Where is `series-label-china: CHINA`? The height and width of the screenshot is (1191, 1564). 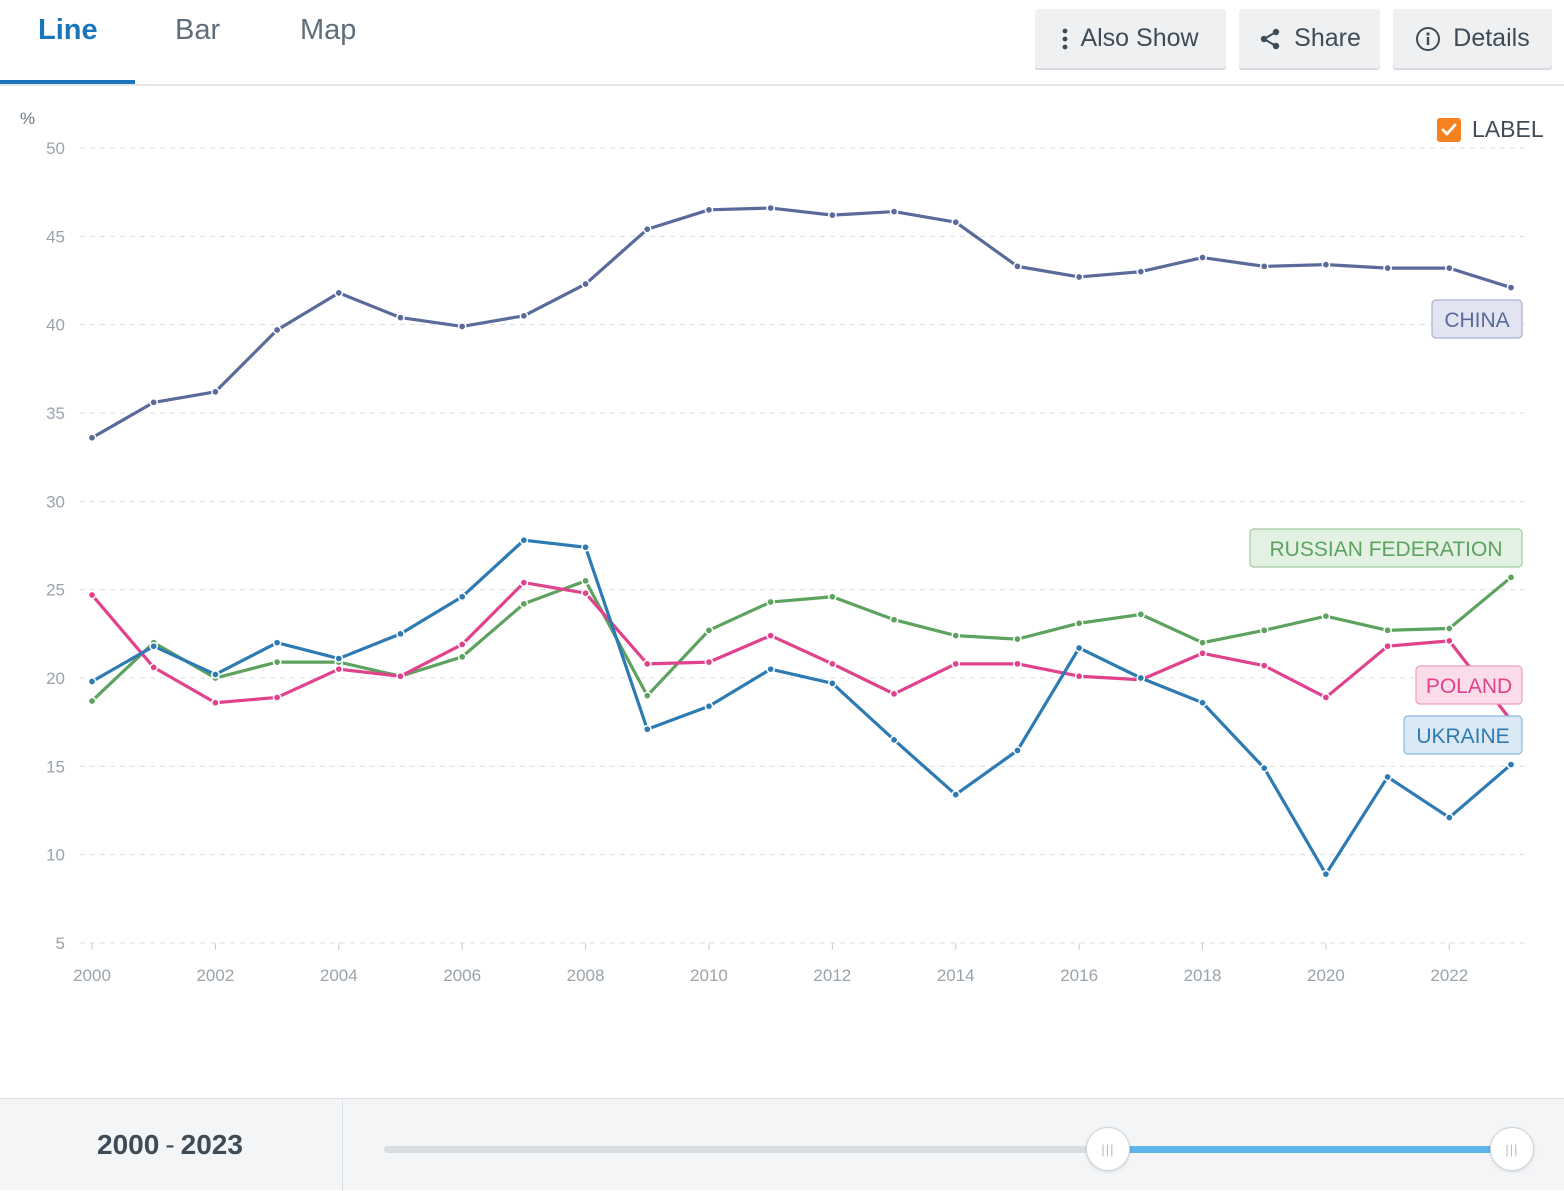 series-label-china: CHINA is located at coordinates (1476, 320).